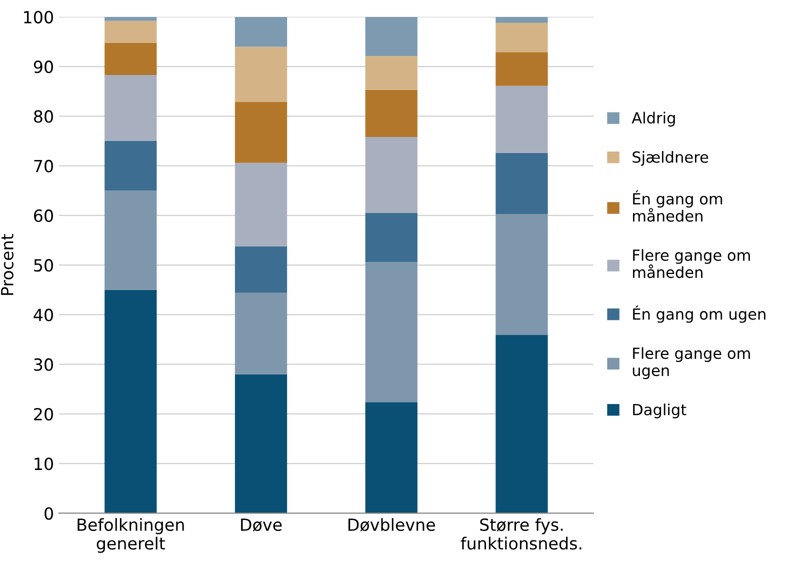  What do you see at coordinates (670, 158) in the screenshot?
I see `legend-label: Sjældnere` at bounding box center [670, 158].